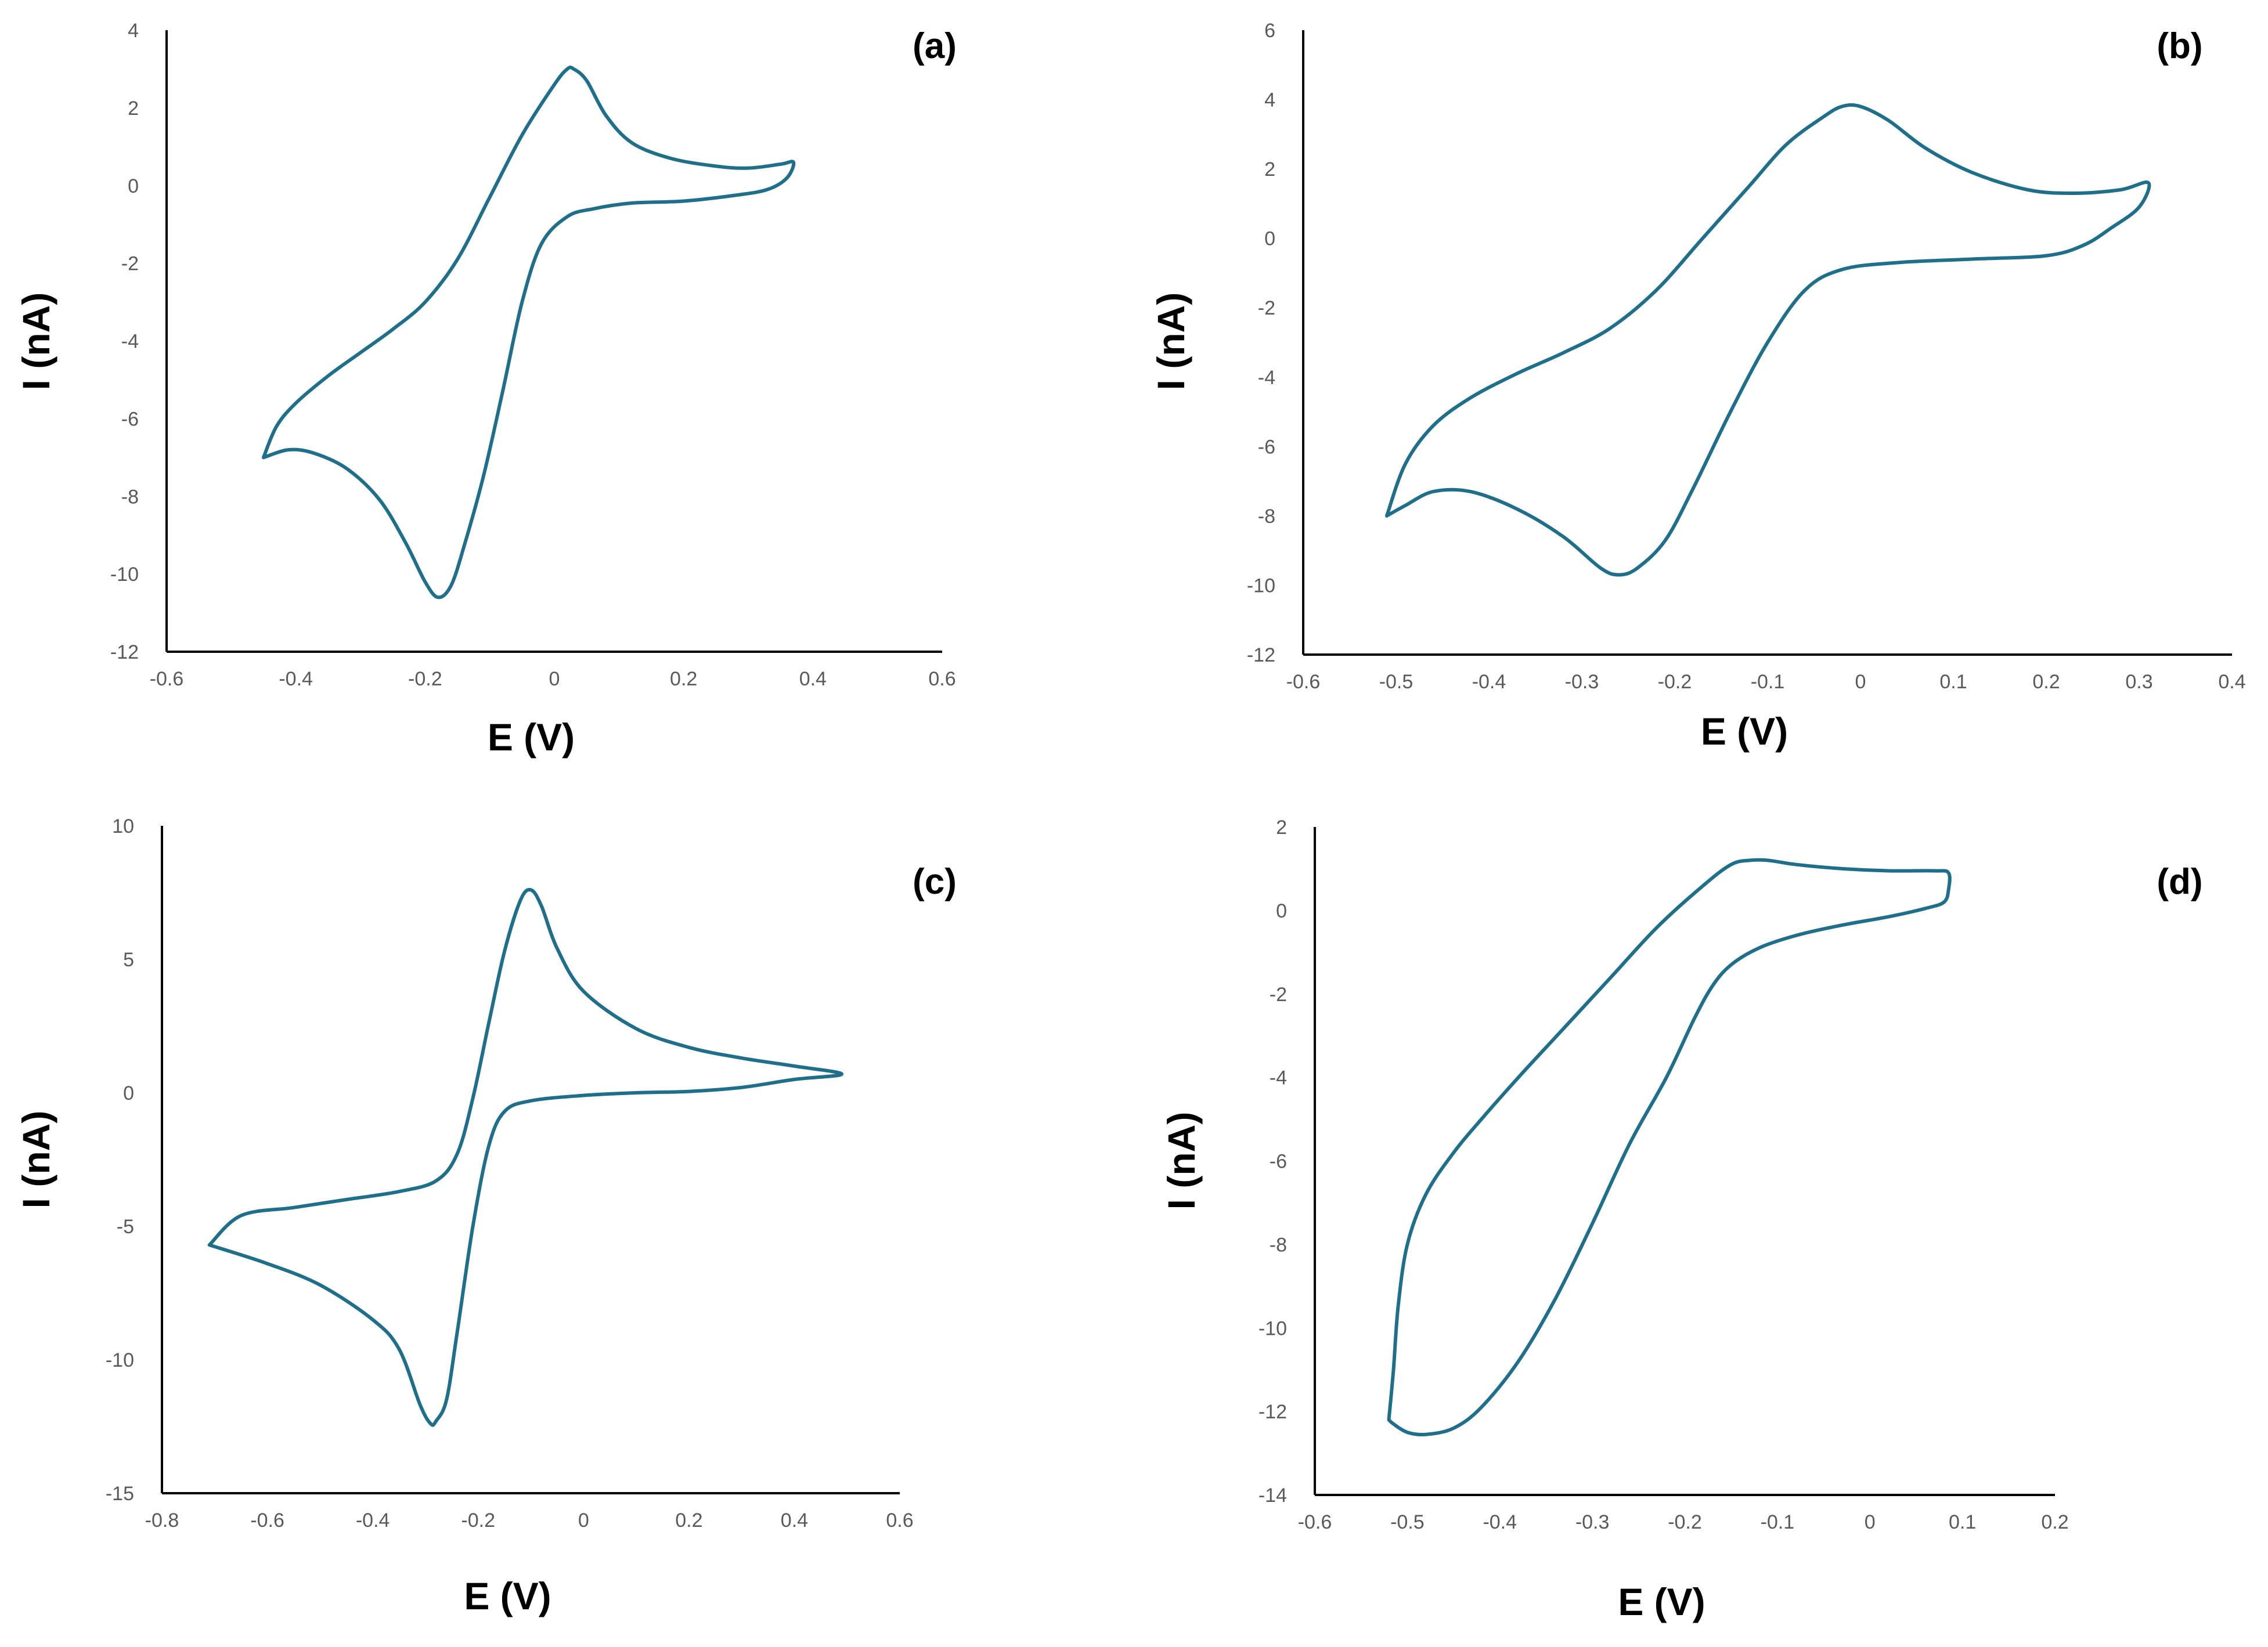  What do you see at coordinates (935, 46) in the screenshot?
I see `panel-label: (a)` at bounding box center [935, 46].